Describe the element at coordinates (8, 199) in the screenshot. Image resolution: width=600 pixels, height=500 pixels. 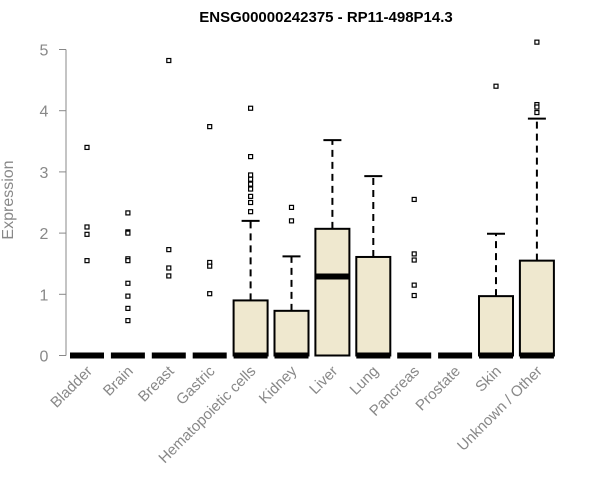
I see `y-axis-label: Expression` at that location.